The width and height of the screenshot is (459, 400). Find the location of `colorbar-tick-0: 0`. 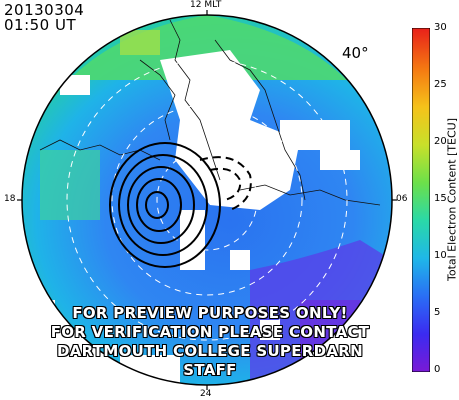

colorbar-tick-0: 0 is located at coordinates (437, 369).